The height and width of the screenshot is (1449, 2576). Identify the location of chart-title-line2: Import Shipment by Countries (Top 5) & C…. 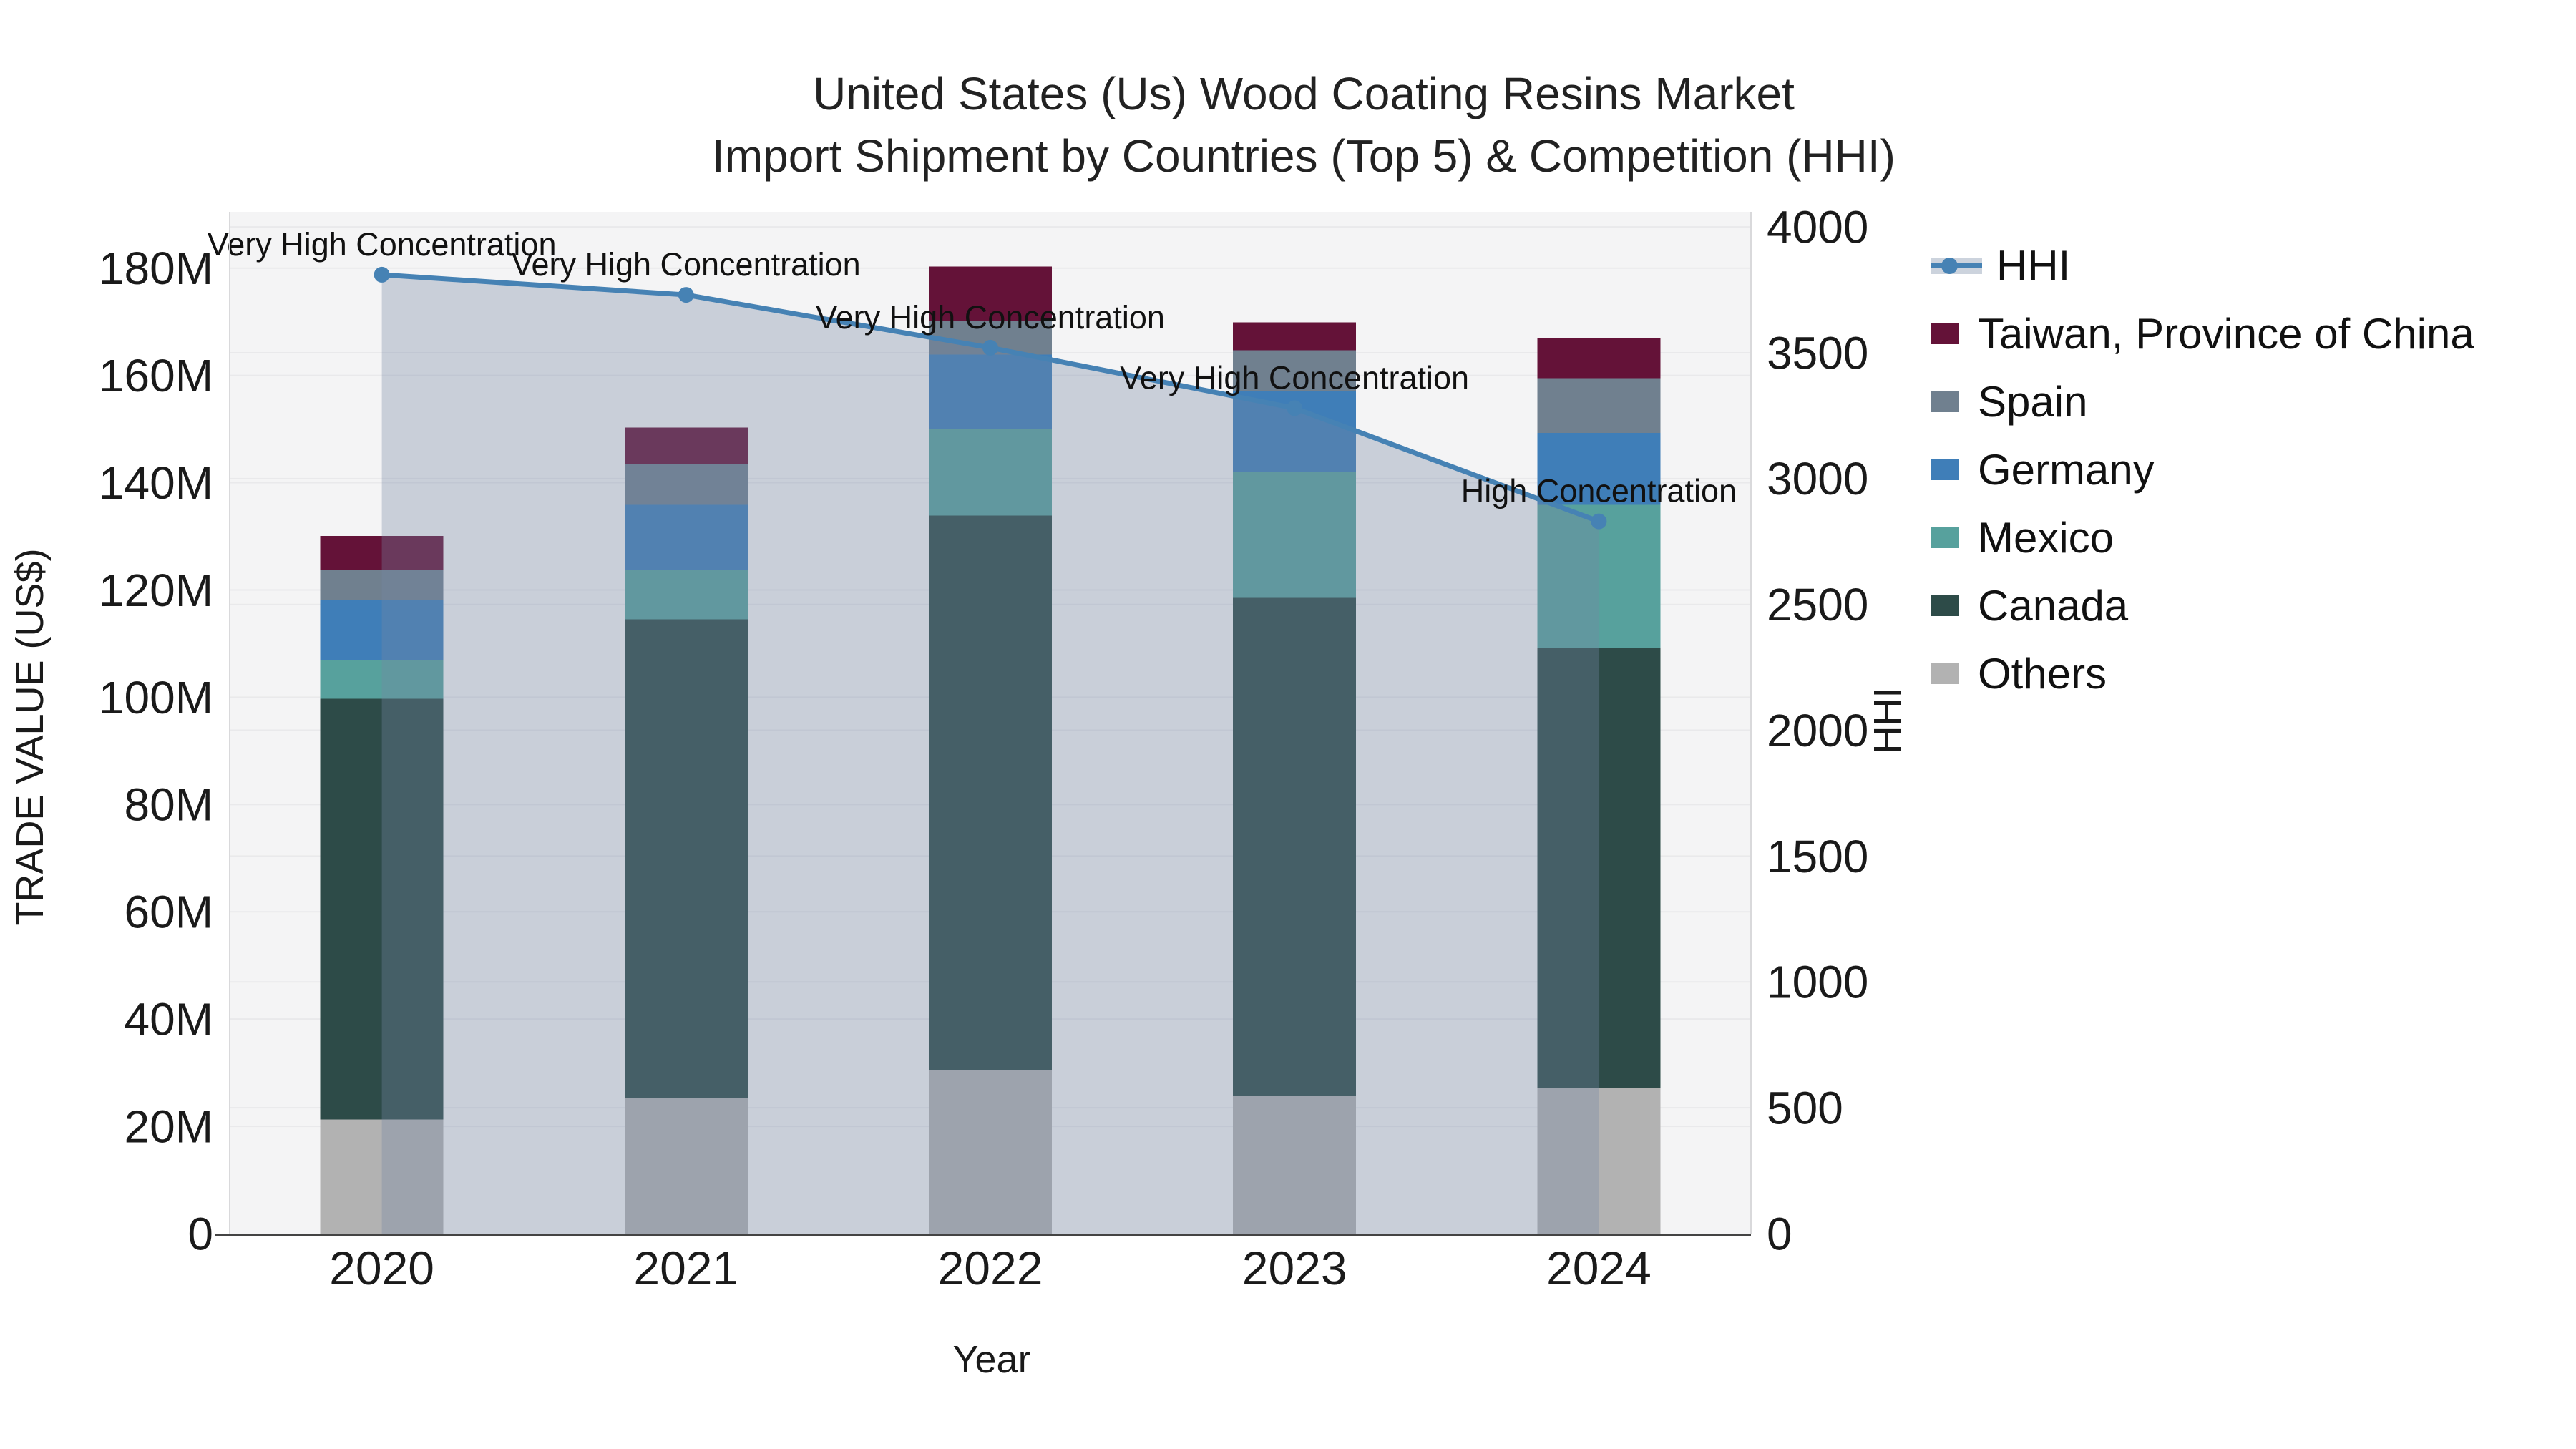
(1304, 156).